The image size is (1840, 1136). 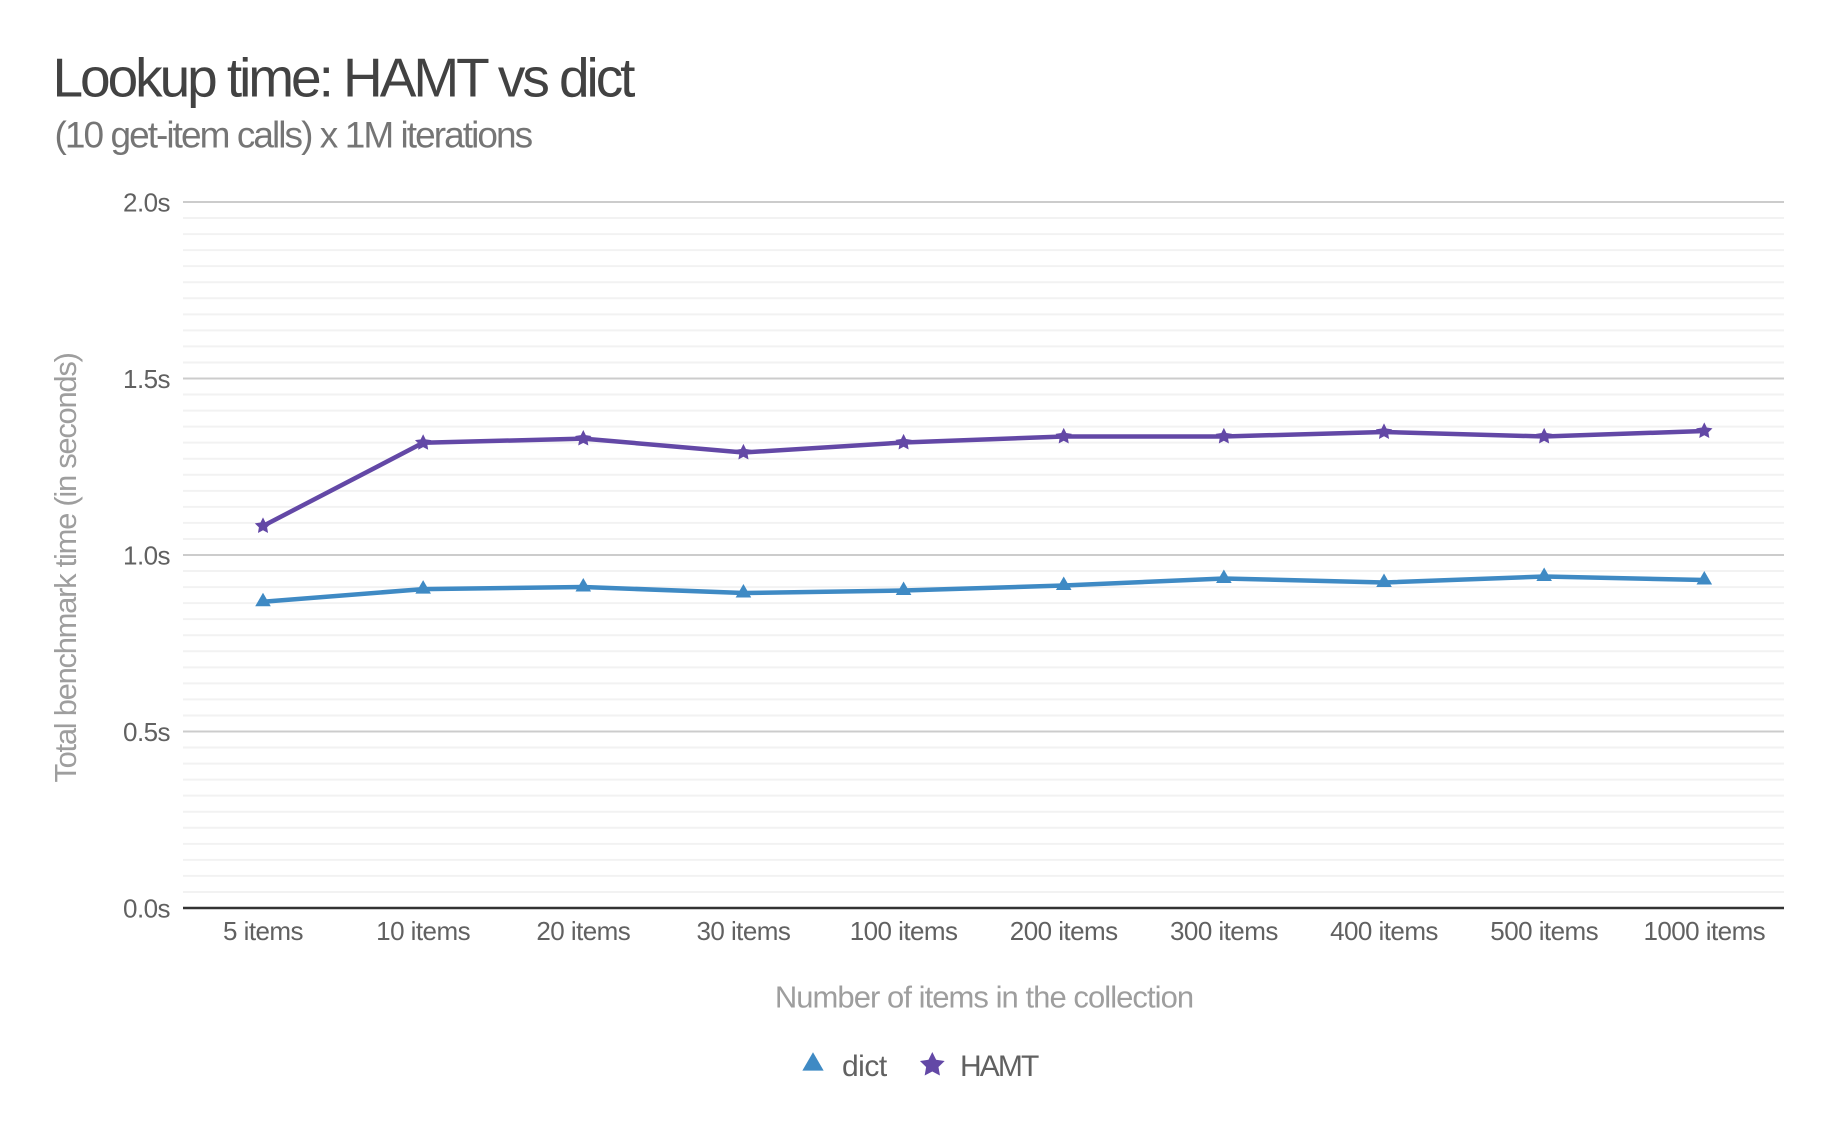 I want to click on svg-text:(10 get-item calls) x 1M itera: (10 get-item calls) x 1M iterations, so click(x=294, y=135).